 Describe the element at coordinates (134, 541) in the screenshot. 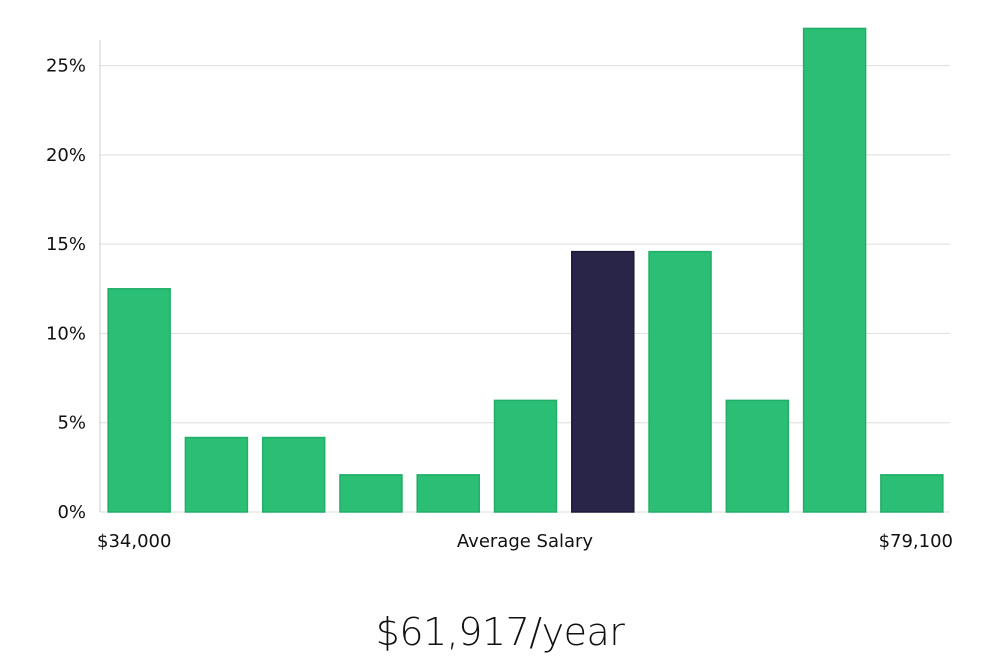

I see `x-min-label: $34,000` at that location.